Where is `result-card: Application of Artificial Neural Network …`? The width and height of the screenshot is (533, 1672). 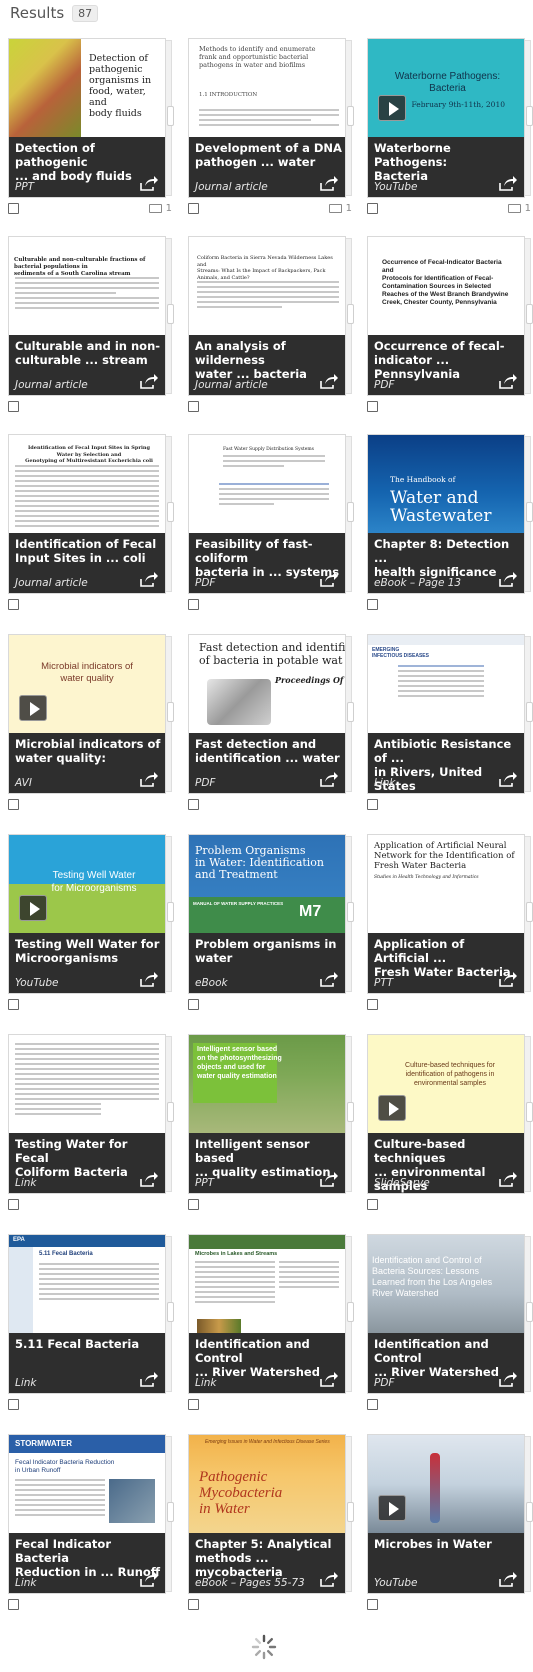 result-card: Application of Artificial Neural Network … is located at coordinates (450, 915).